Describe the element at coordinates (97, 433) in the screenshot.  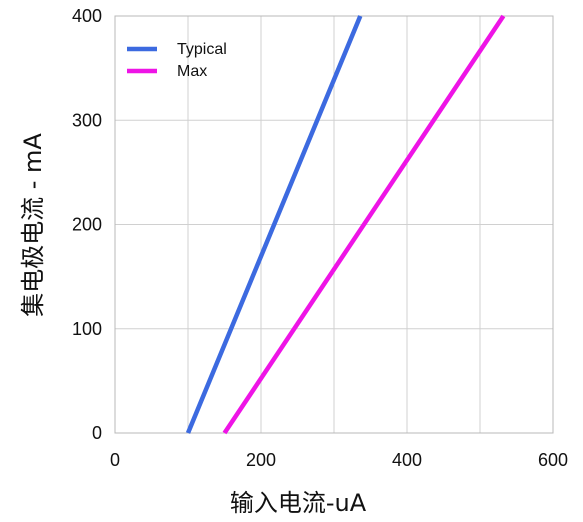
I see `y-tick-label: 0` at that location.